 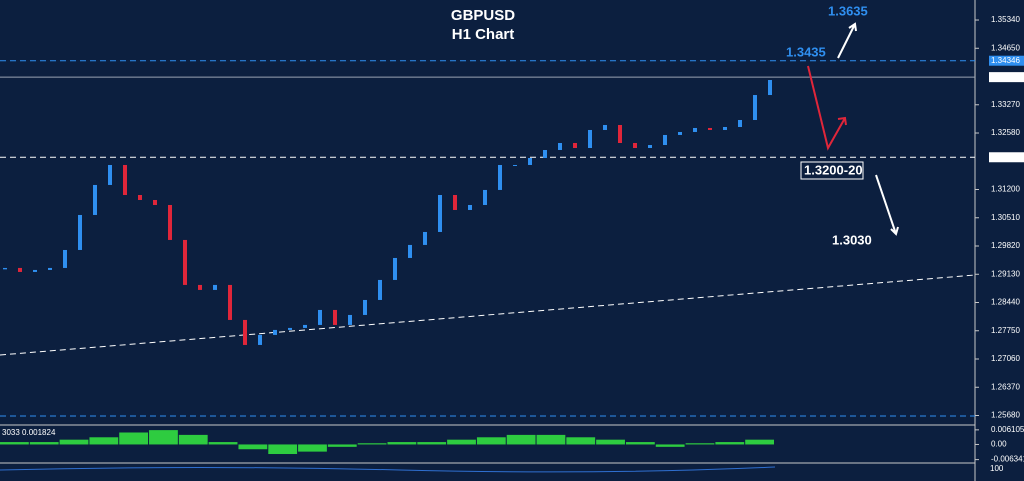 I want to click on annotation: 1.3200-20, so click(x=833, y=169).